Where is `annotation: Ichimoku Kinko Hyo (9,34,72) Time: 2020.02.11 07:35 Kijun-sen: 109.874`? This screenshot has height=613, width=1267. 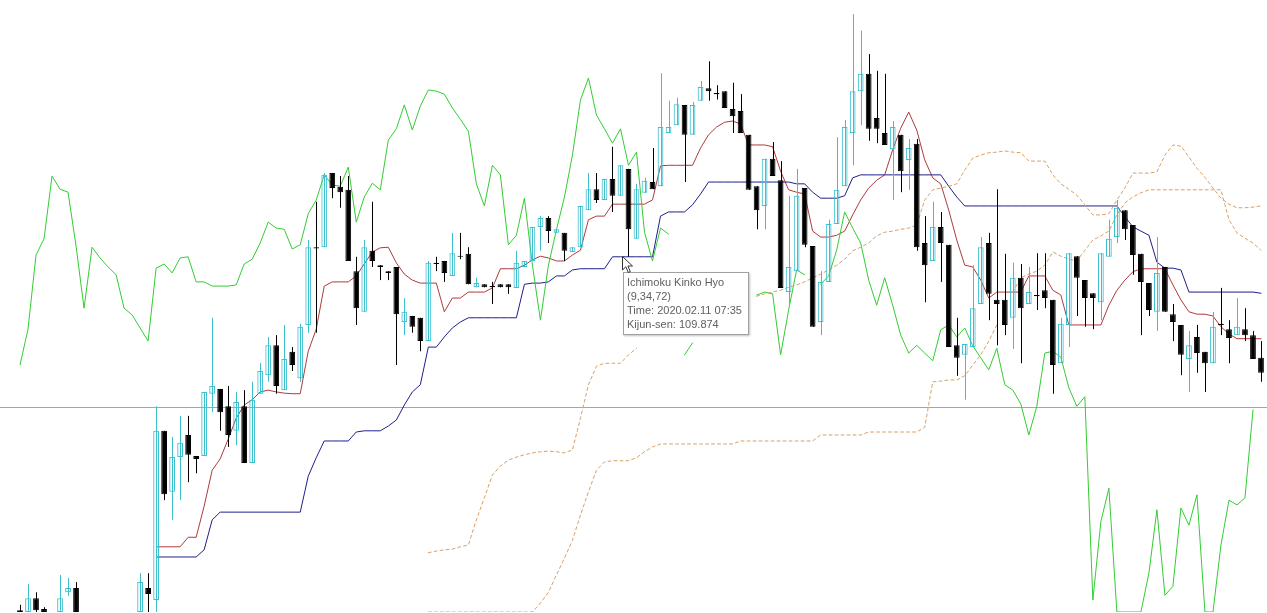
annotation: Ichimoku Kinko Hyo (9,34,72) Time: 2020.02.11 07:35 Kijun-sen: 109.874 is located at coordinates (686, 303).